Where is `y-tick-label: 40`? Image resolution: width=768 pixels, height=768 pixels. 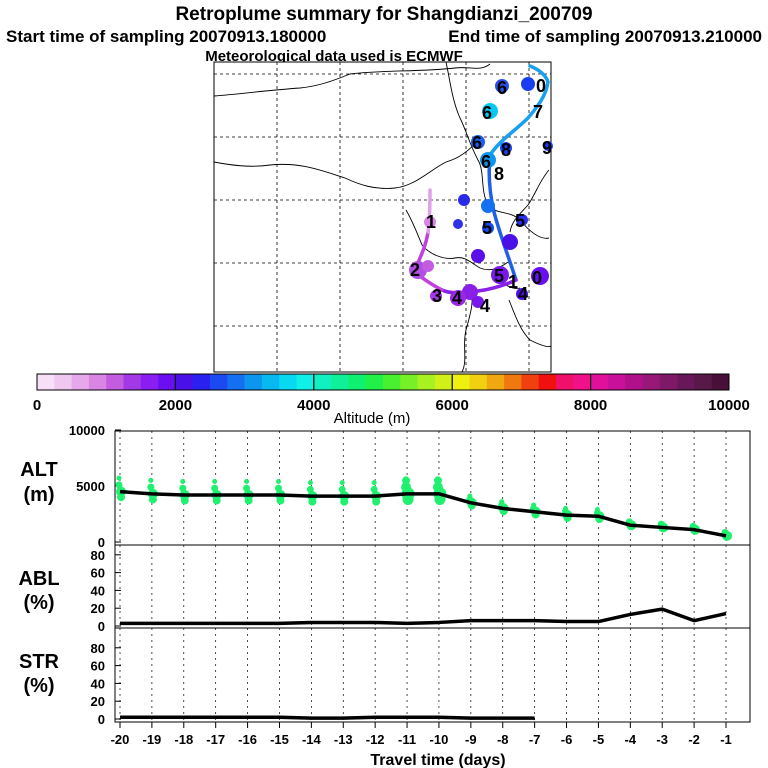
y-tick-label: 40 is located at coordinates (98, 683).